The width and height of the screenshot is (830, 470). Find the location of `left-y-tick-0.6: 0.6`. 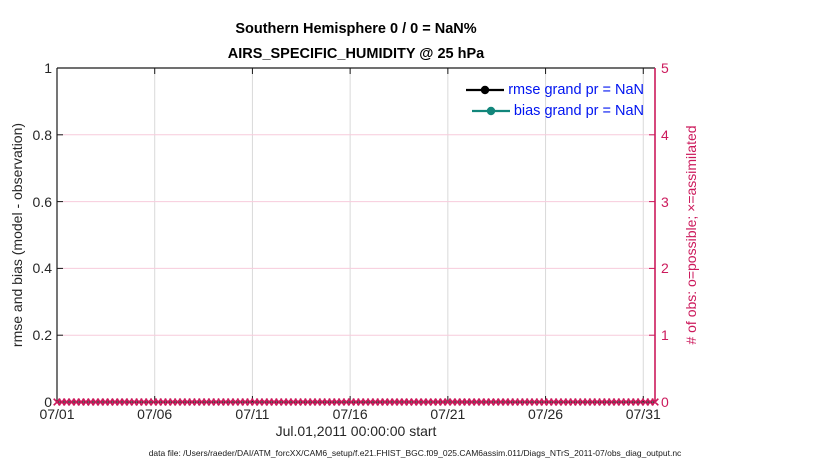

left-y-tick-0.6: 0.6 is located at coordinates (42, 201).